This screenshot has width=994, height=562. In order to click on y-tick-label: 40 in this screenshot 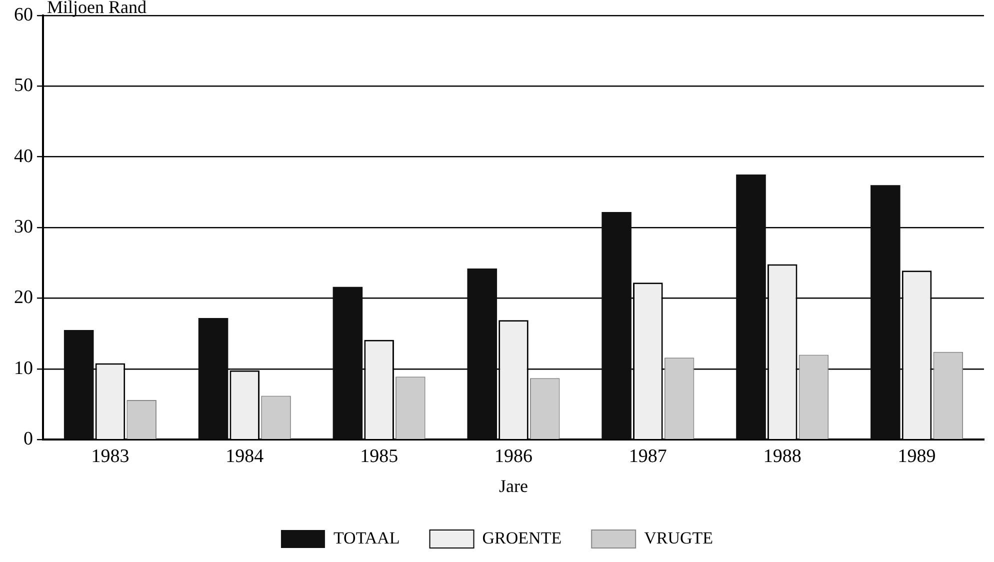, I will do `click(23, 156)`.